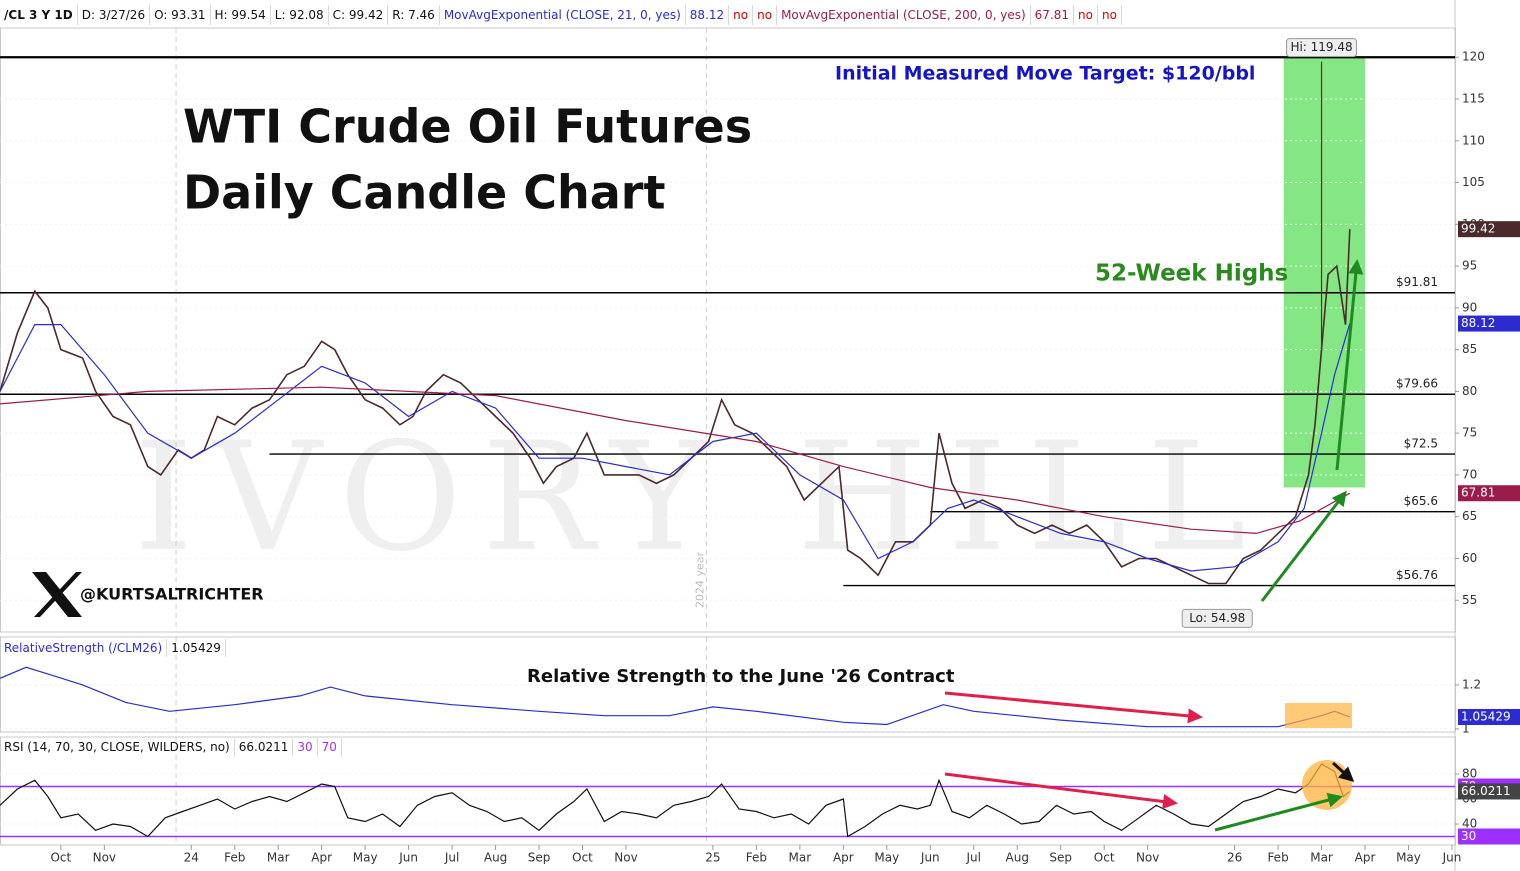 Image resolution: width=1520 pixels, height=871 pixels. I want to click on legend-value: 1.05429, so click(196, 648).